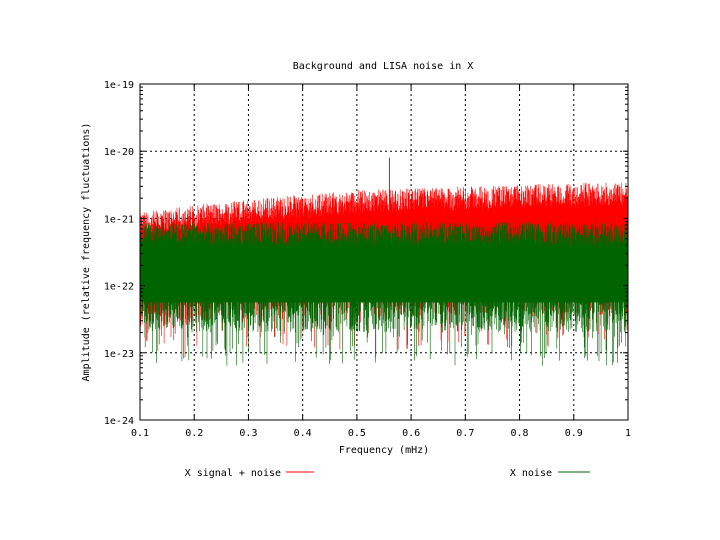  I want to click on y-tick-label: 1e-23, so click(119, 354).